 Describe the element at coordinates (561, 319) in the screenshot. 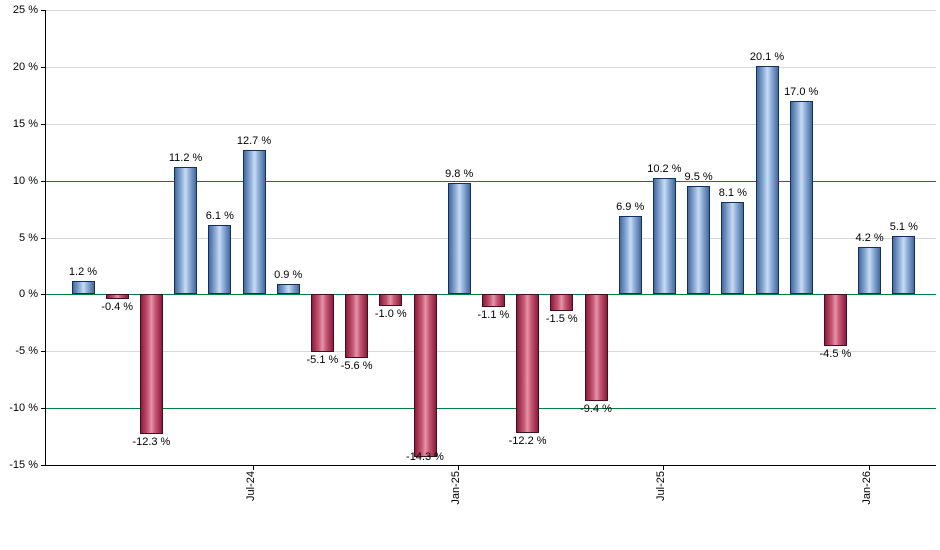

I see `bar-value-label: -1.5 %` at that location.